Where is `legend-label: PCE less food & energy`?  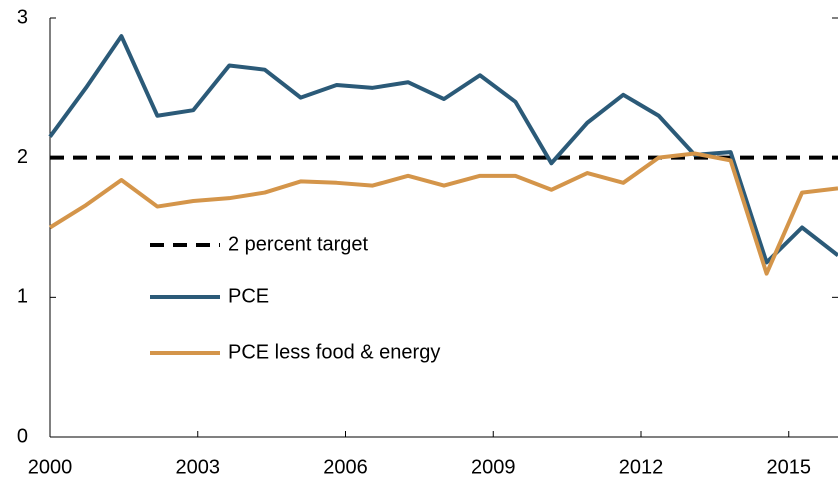
legend-label: PCE less food & energy is located at coordinates (334, 352).